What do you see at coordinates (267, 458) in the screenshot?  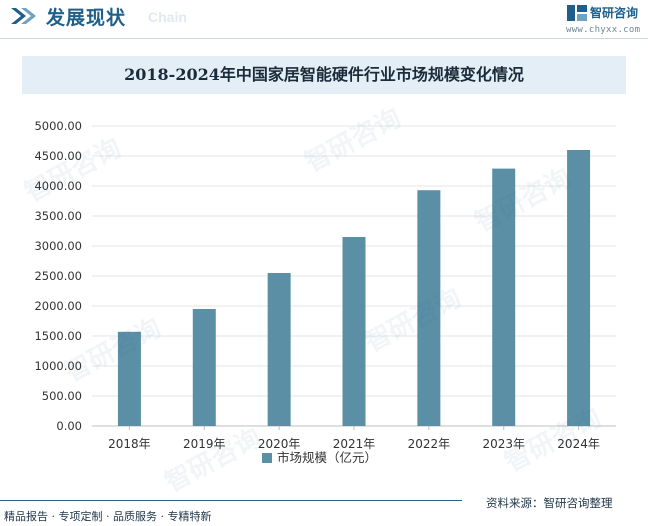 I see `legend-swatch` at bounding box center [267, 458].